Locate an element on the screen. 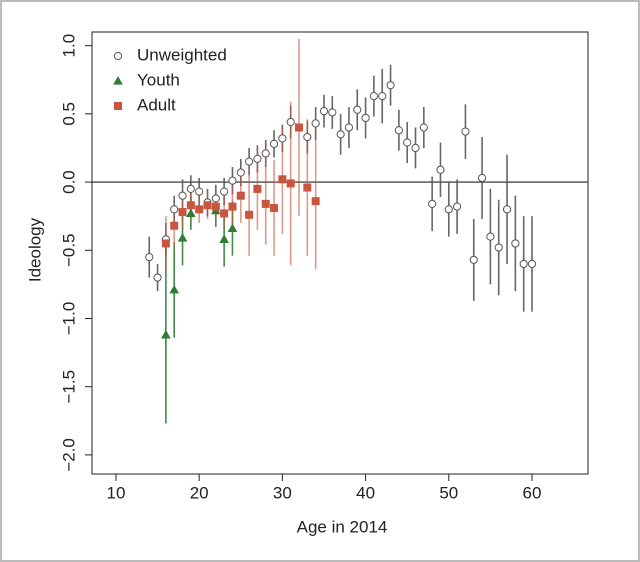  y-tick-label: −1.5 is located at coordinates (68, 387).